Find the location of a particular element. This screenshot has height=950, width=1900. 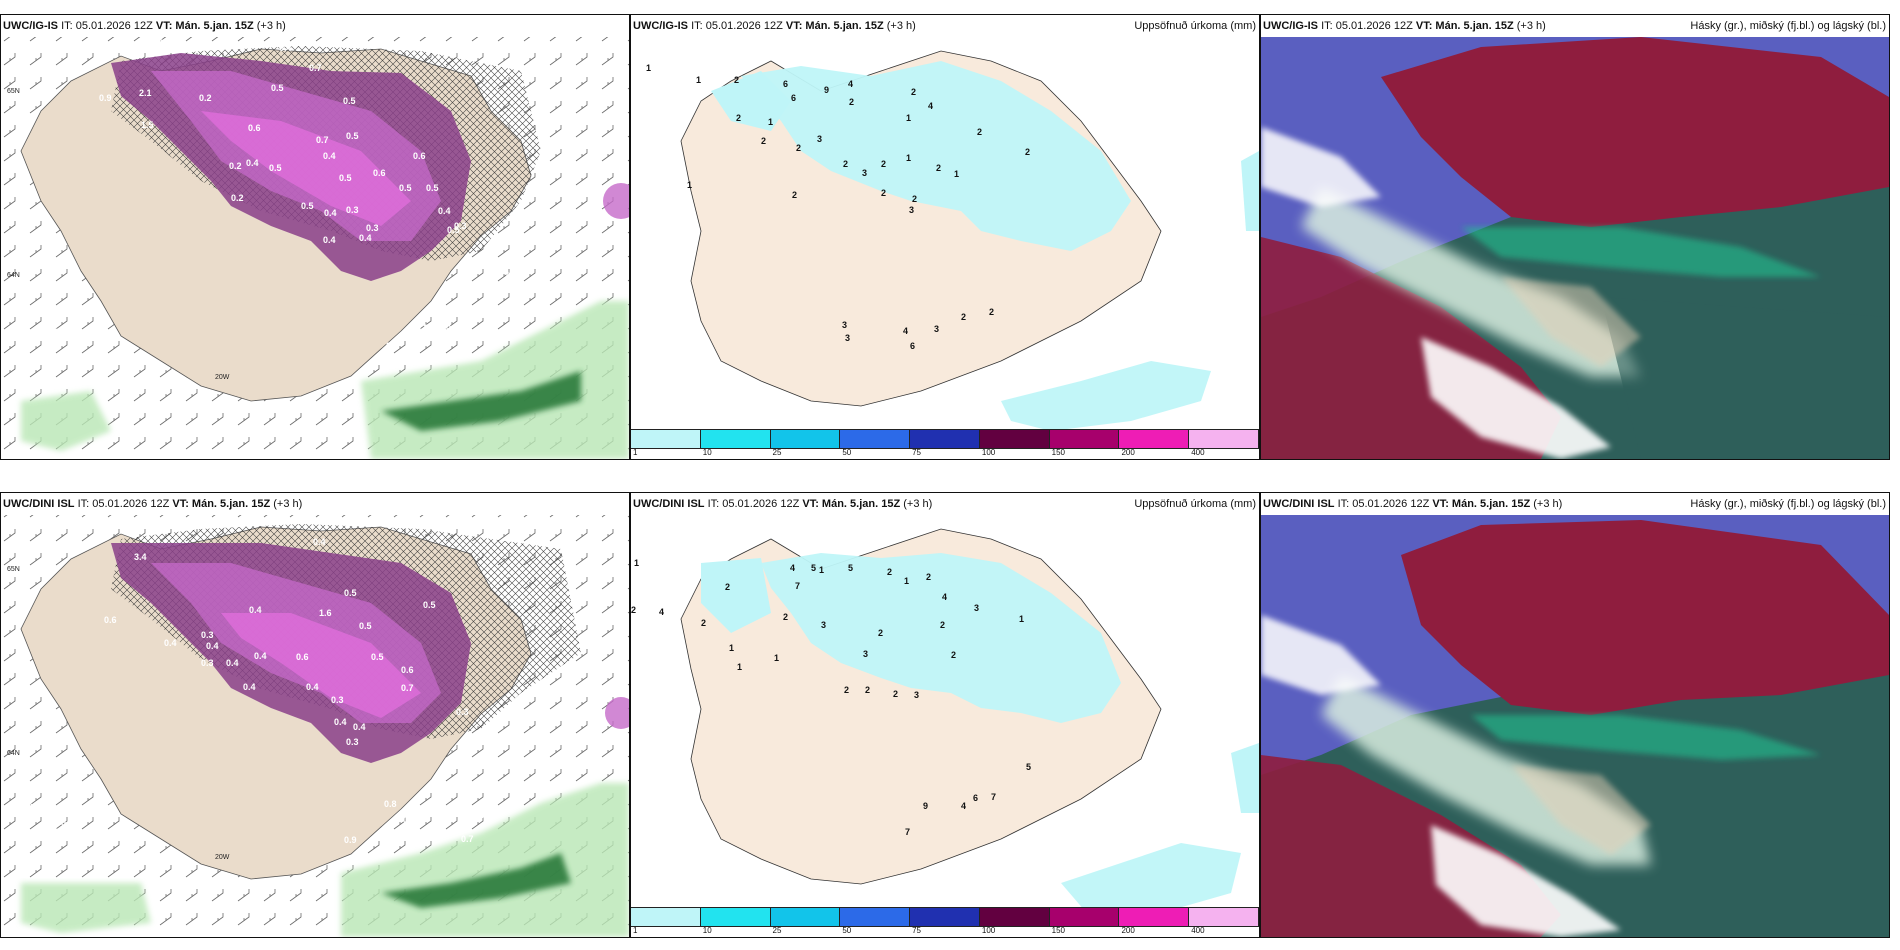

accum-precip-map: 13124224571521422312323222322111946757 is located at coordinates (945, 726).